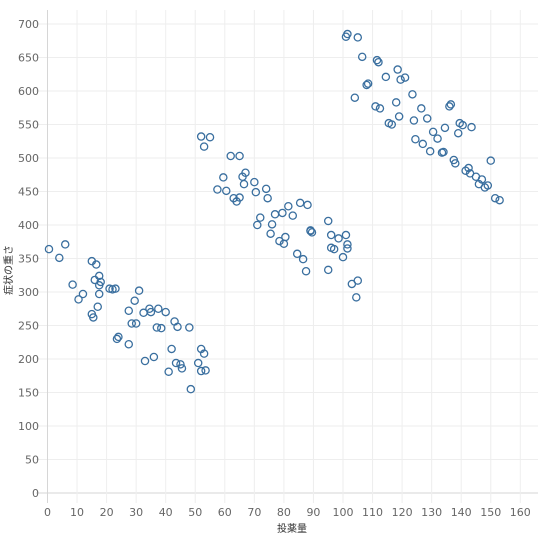 Image resolution: width=544 pixels, height=540 pixels. What do you see at coordinates (28, 426) in the screenshot?
I see `y-tick-label: 100` at bounding box center [28, 426].